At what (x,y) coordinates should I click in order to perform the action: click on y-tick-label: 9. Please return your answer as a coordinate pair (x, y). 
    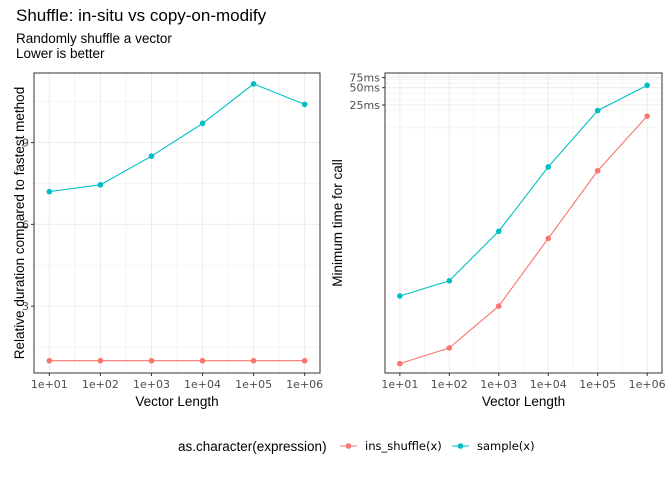
    Looking at the image, I should click on (25, 143).